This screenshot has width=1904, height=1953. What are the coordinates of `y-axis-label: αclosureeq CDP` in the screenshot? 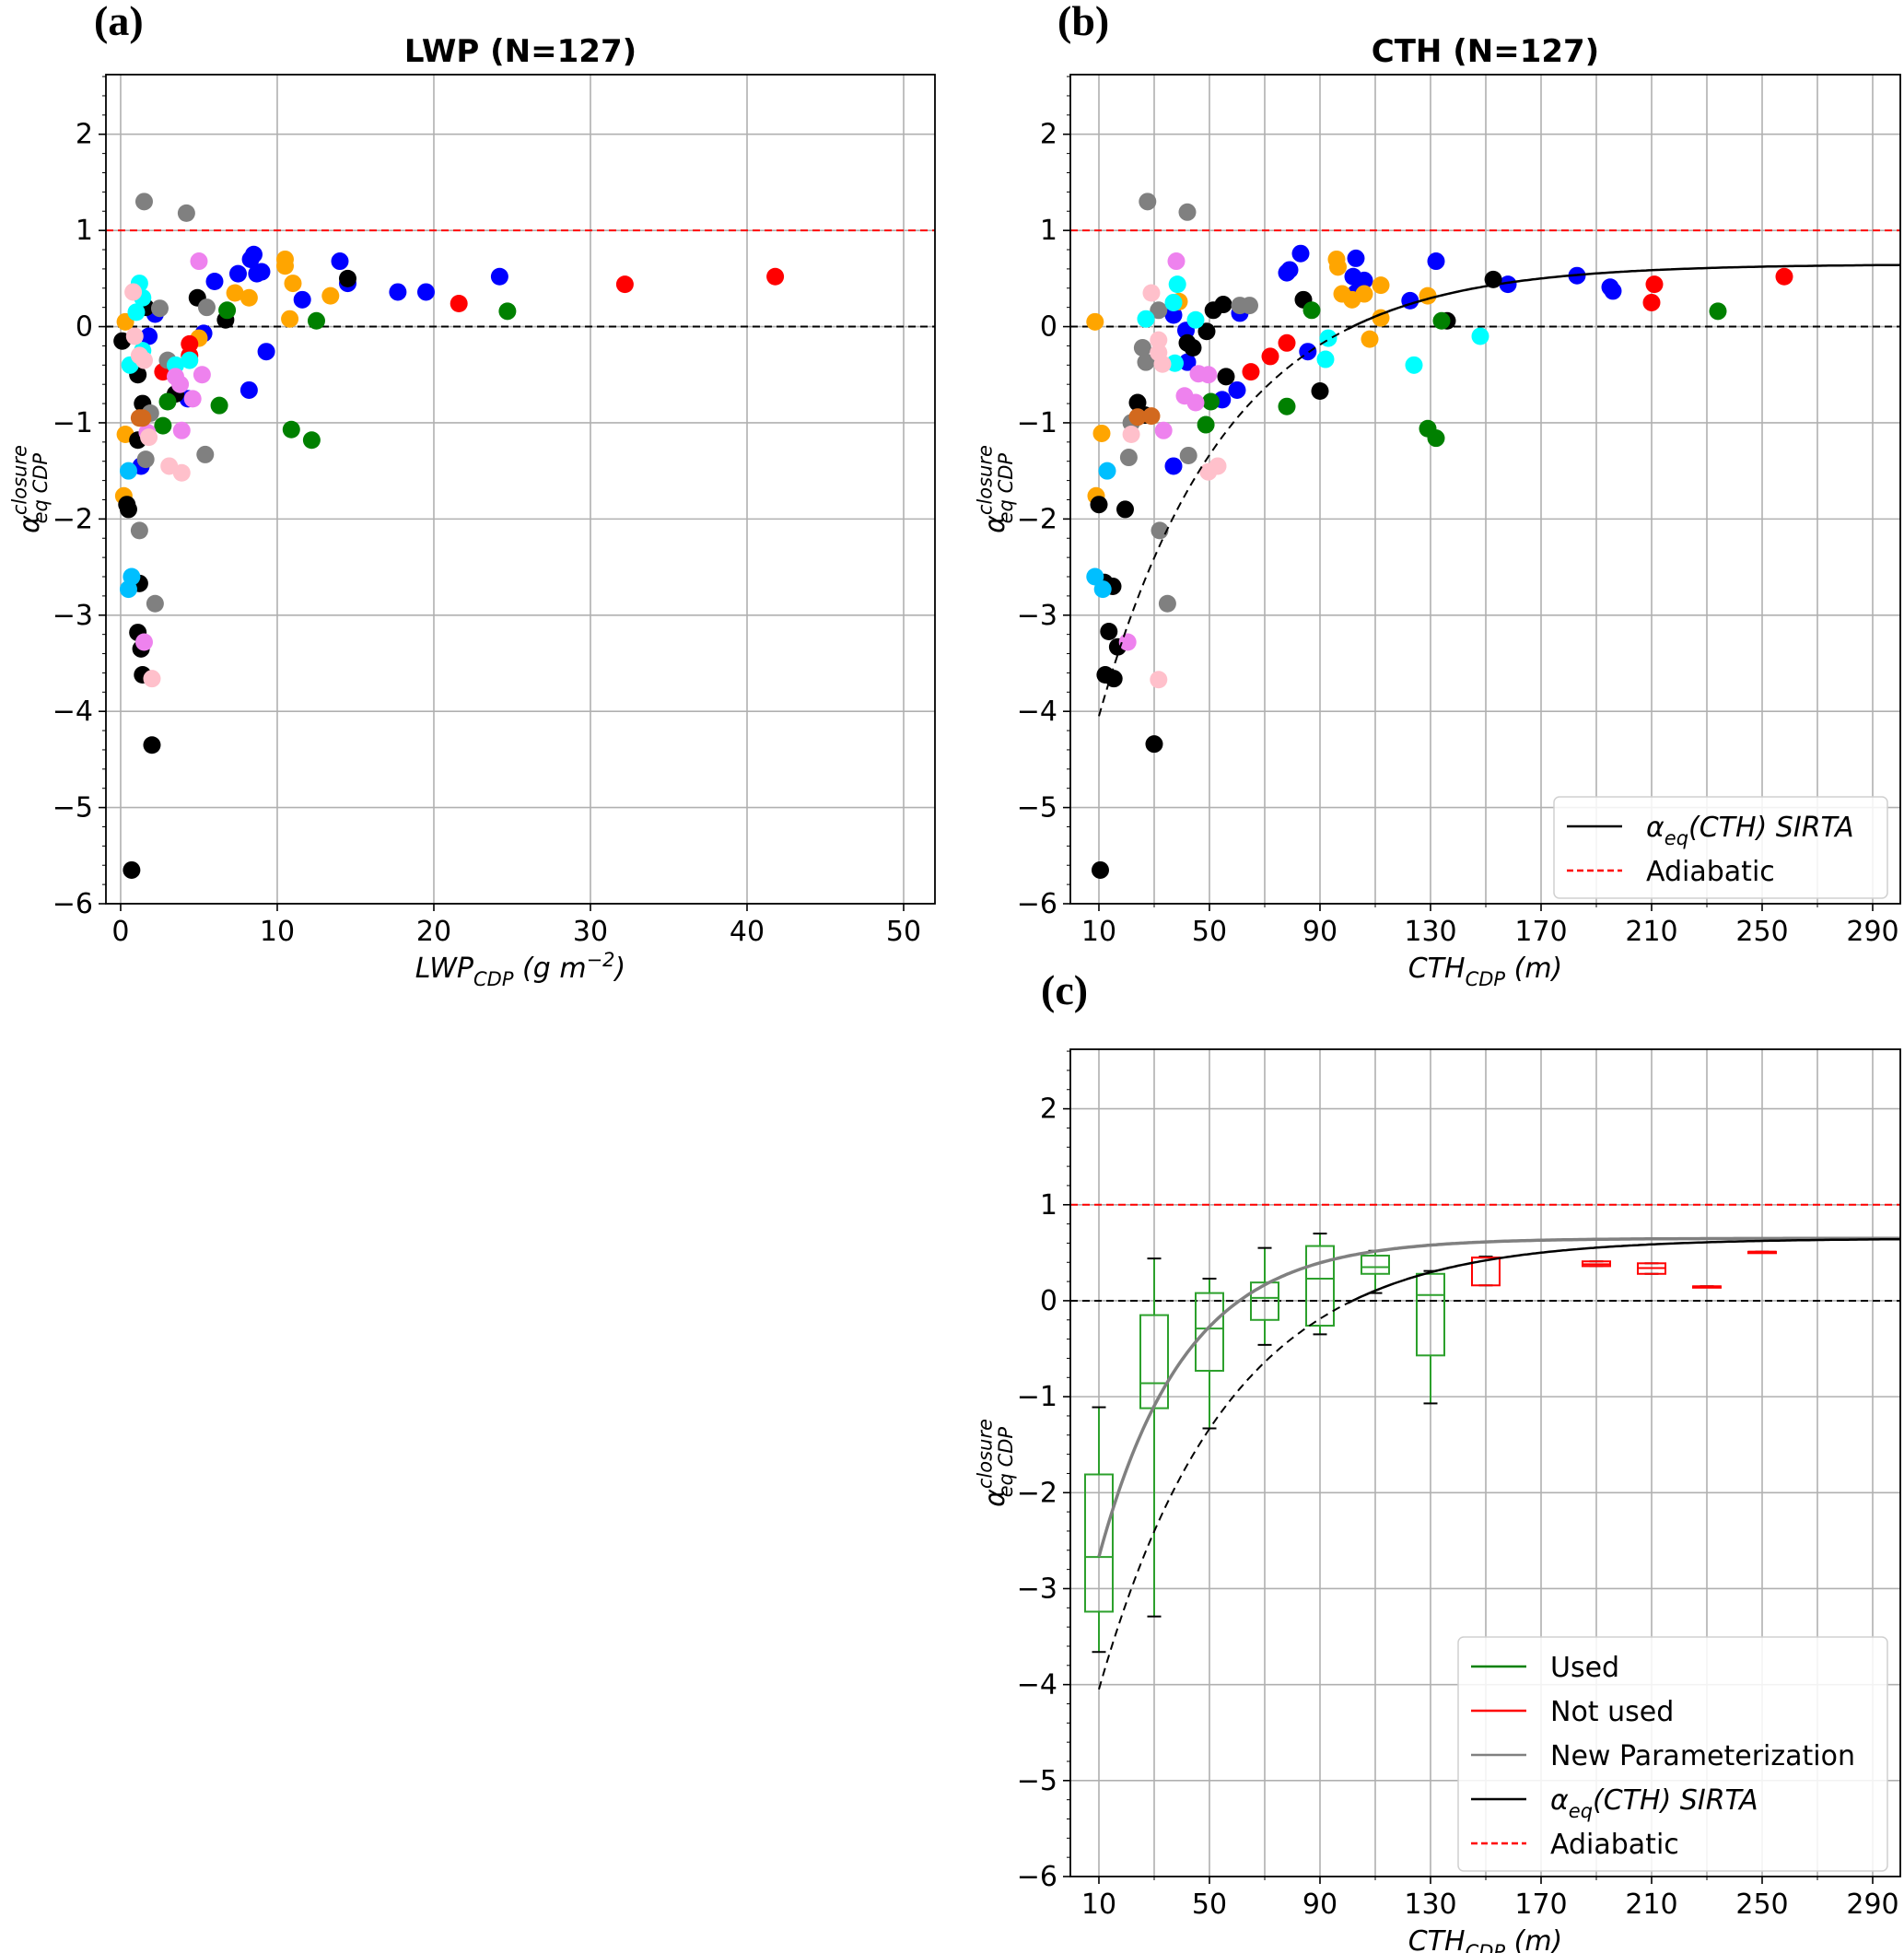 It's located at (996, 489).